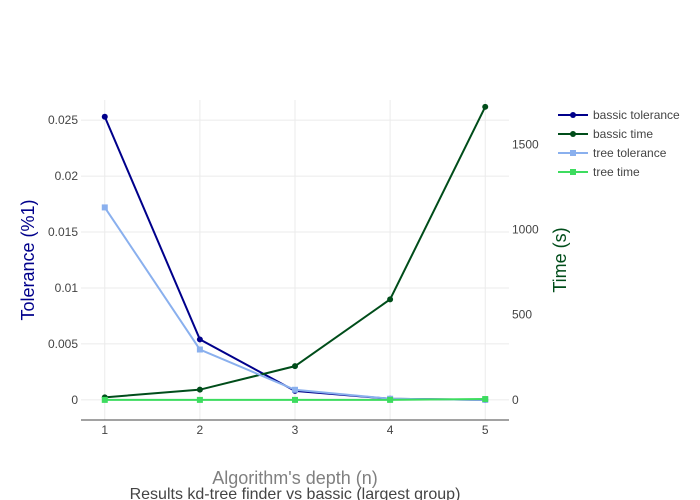 The image size is (700, 500). What do you see at coordinates (295, 430) in the screenshot?
I see `x-tick-label: 3` at bounding box center [295, 430].